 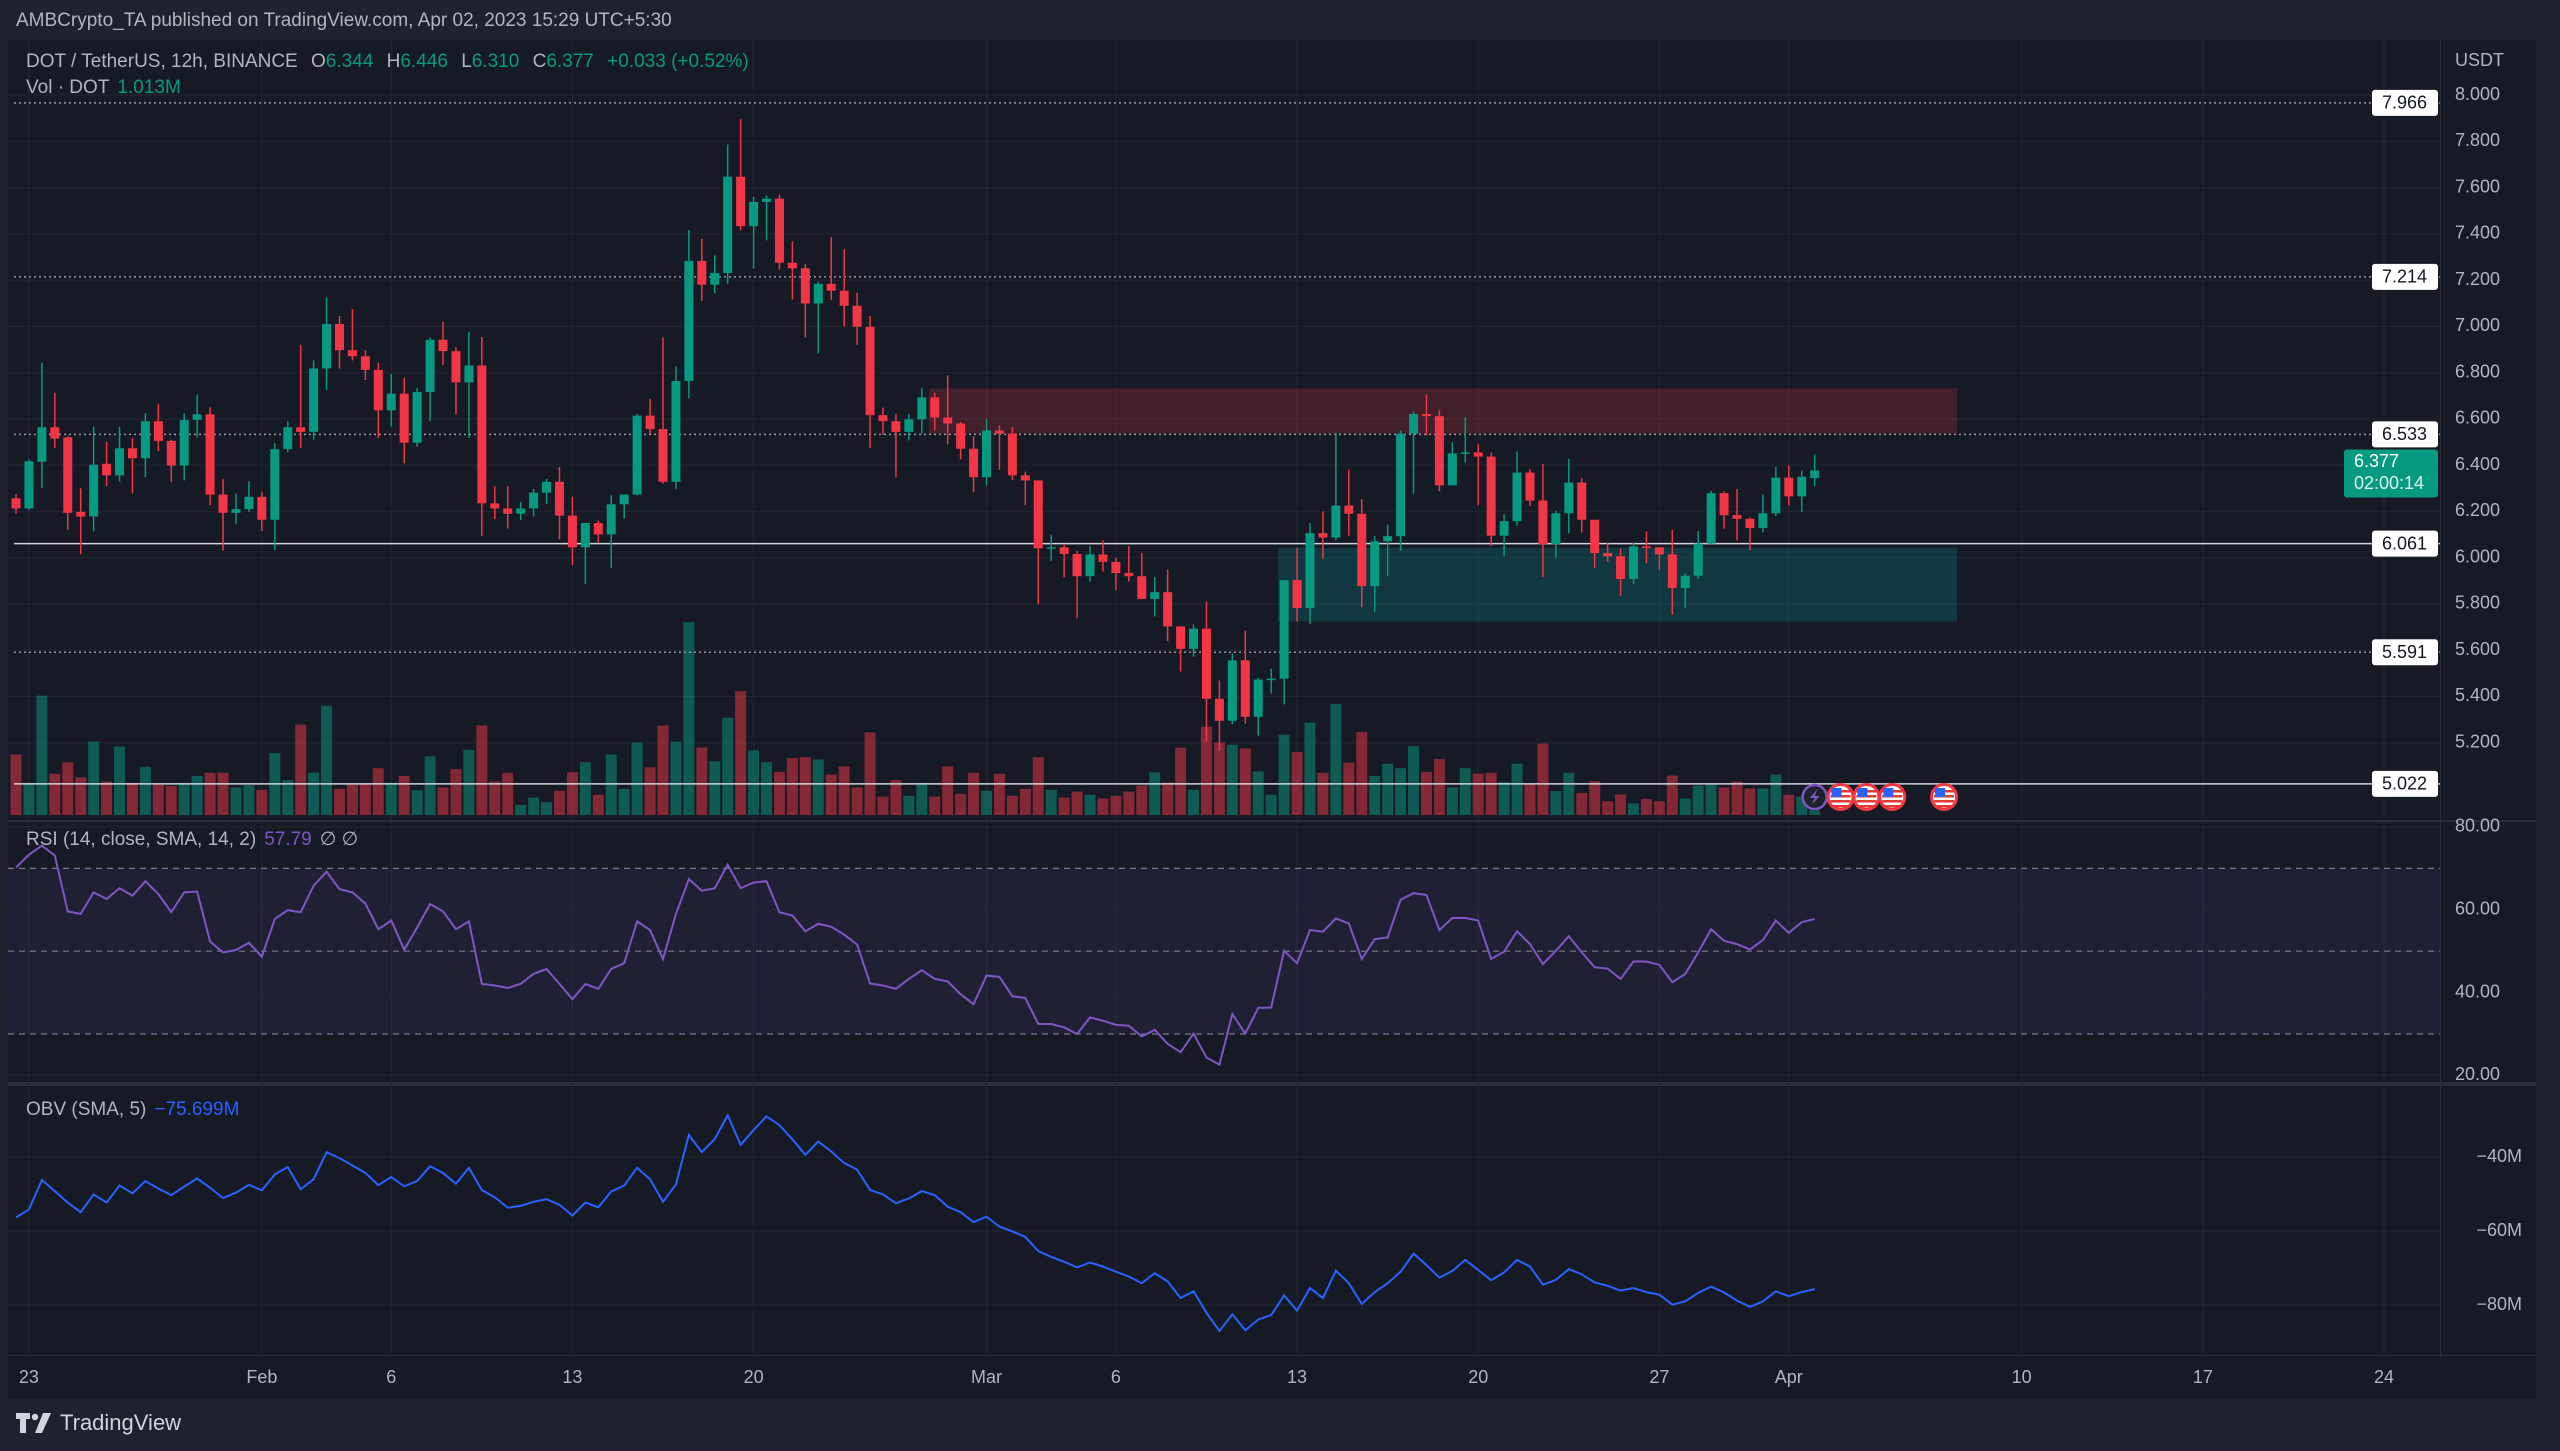 What do you see at coordinates (1814, 797) in the screenshot?
I see `lightning-event-icon` at bounding box center [1814, 797].